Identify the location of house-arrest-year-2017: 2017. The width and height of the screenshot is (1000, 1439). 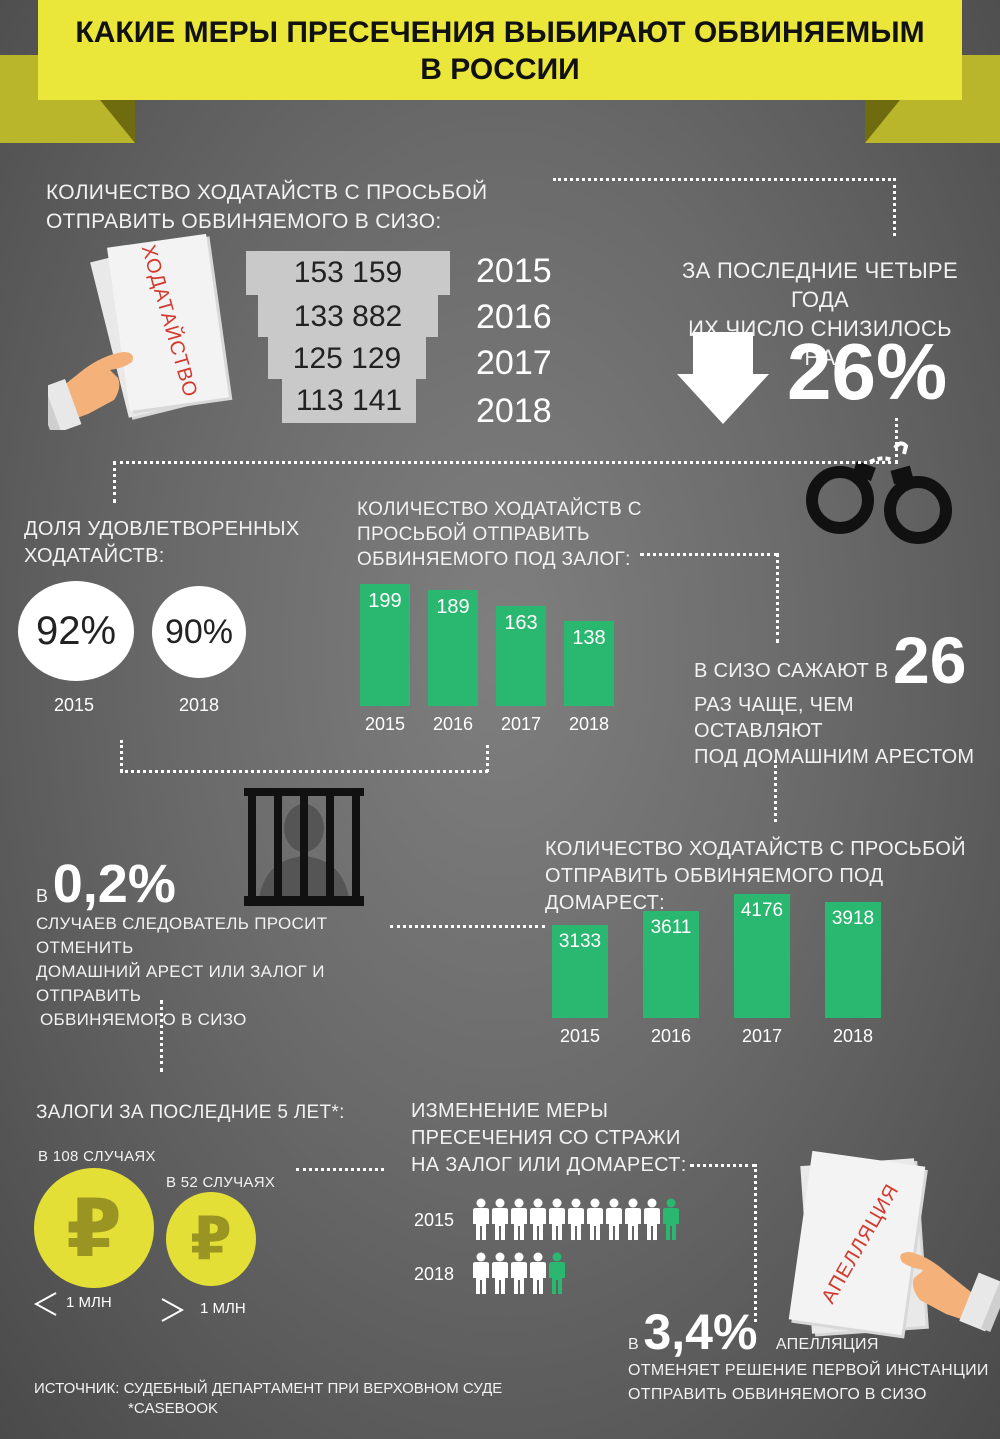
(762, 1036).